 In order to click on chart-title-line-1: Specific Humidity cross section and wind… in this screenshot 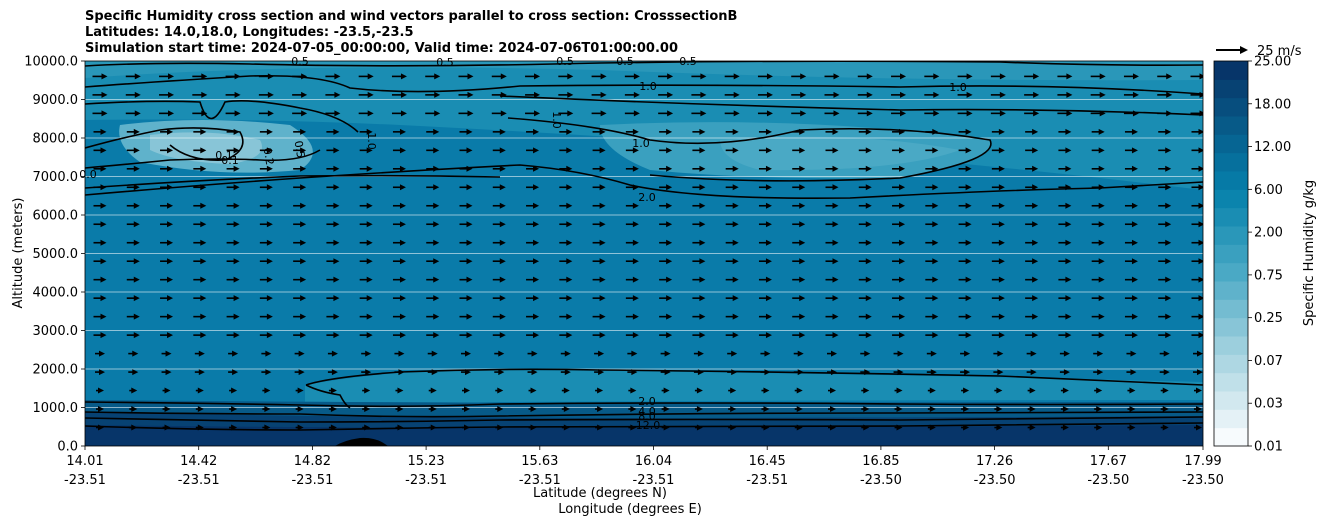, I will do `click(411, 16)`.